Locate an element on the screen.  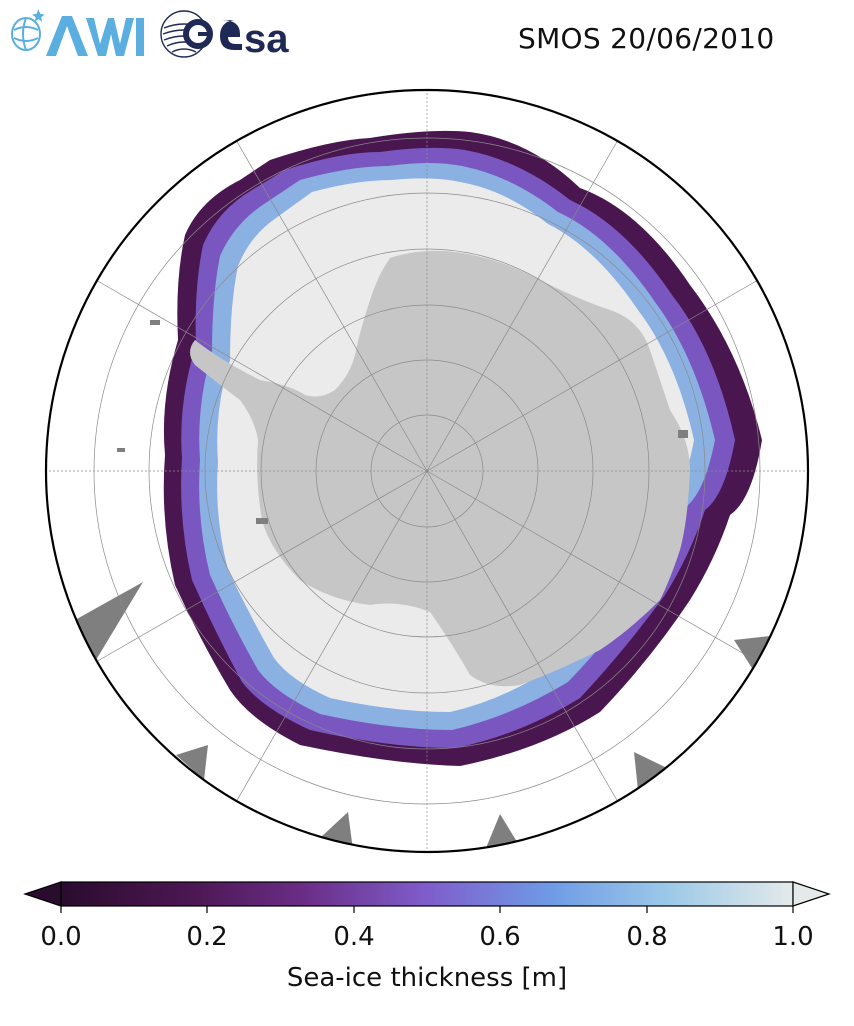
map-title: SMOS 20/06/2010 is located at coordinates (646, 38).